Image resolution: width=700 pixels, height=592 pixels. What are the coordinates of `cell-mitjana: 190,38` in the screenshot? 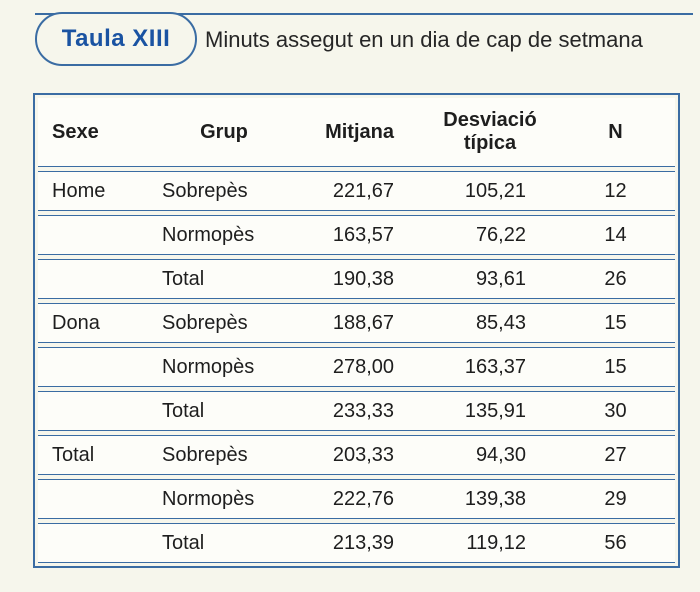 It's located at (363, 278).